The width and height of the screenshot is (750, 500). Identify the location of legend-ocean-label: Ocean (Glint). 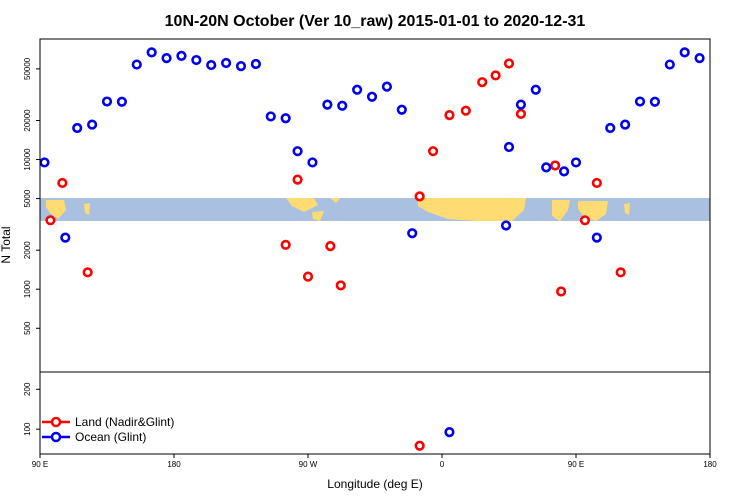
(110, 437).